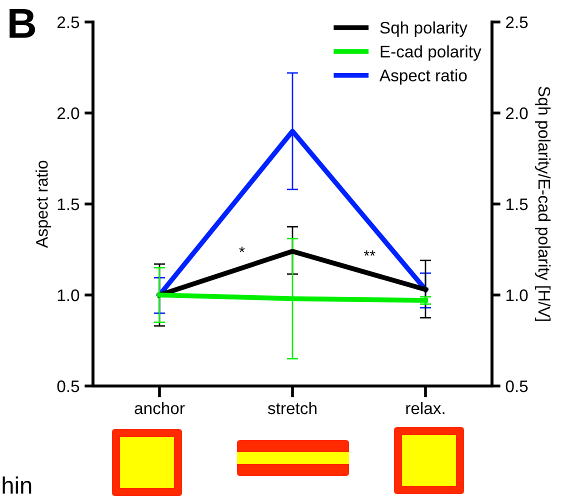 The image size is (570, 501). I want to click on y-tick-label: 1.0, so click(69, 295).